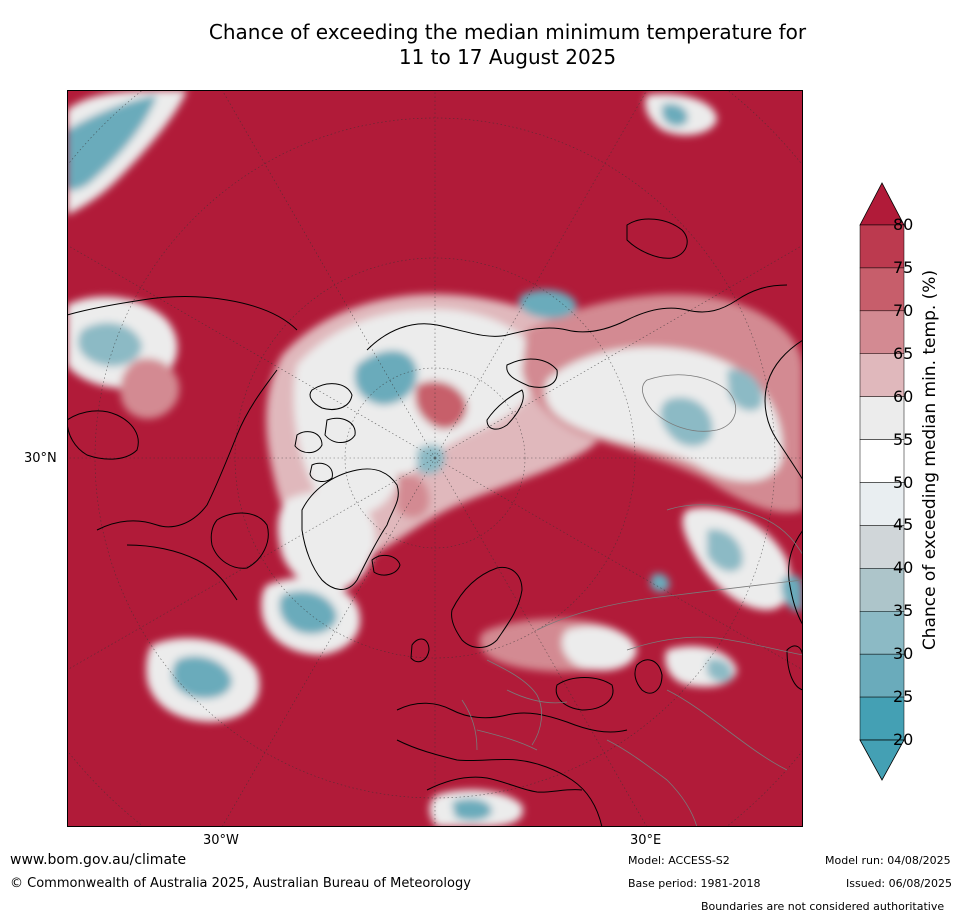  Describe the element at coordinates (110, 344) in the screenshot. I see `northwest-blue-zone` at that location.